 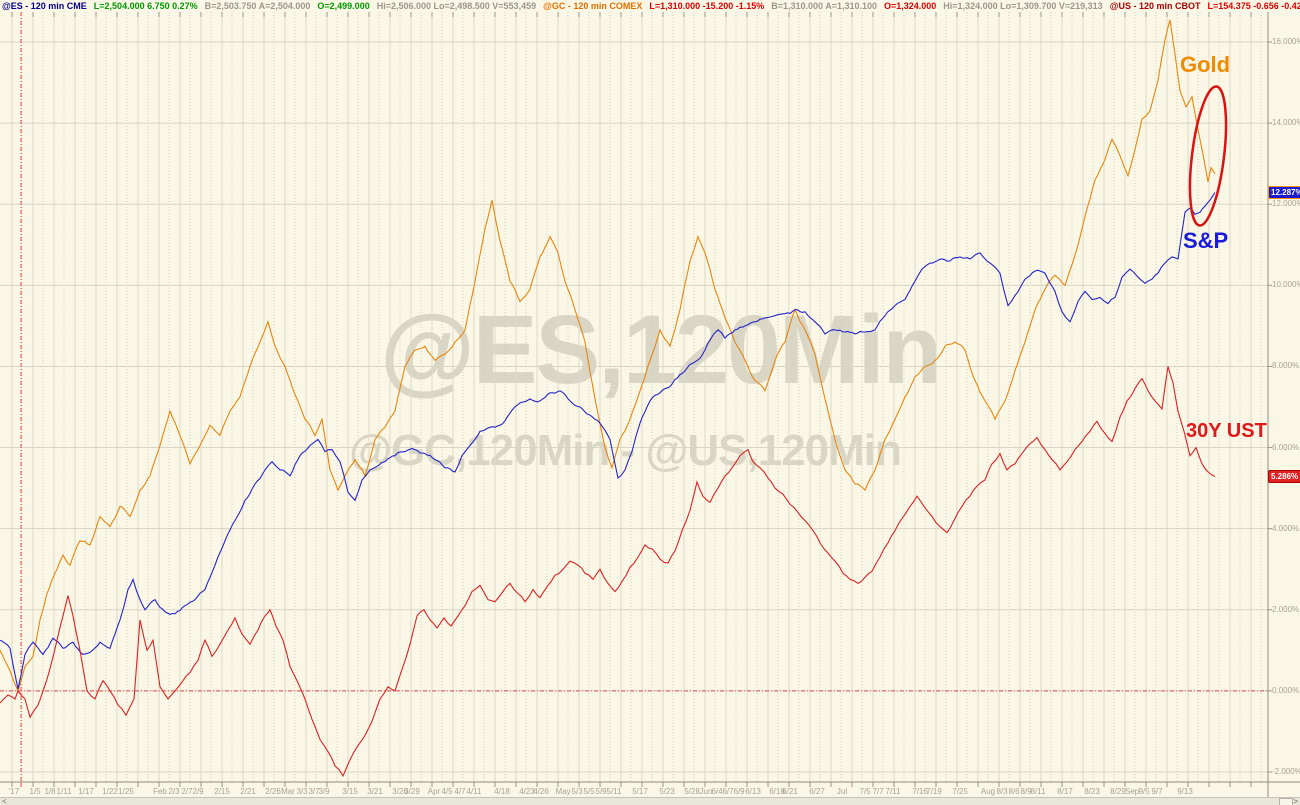 What do you see at coordinates (865, 791) in the screenshot?
I see `x-axis-label: 7/5` at bounding box center [865, 791].